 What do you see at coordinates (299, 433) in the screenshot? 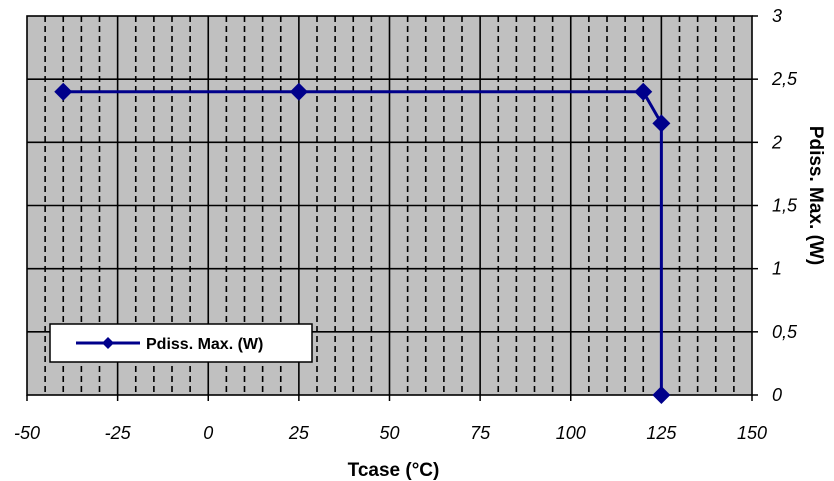
I see `x-tick-label: 25` at bounding box center [299, 433].